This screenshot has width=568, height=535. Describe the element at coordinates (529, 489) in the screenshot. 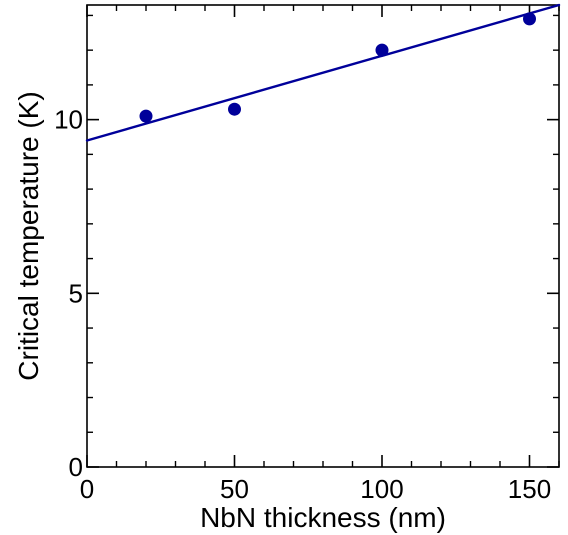

I see `x-tick-label: 150` at that location.